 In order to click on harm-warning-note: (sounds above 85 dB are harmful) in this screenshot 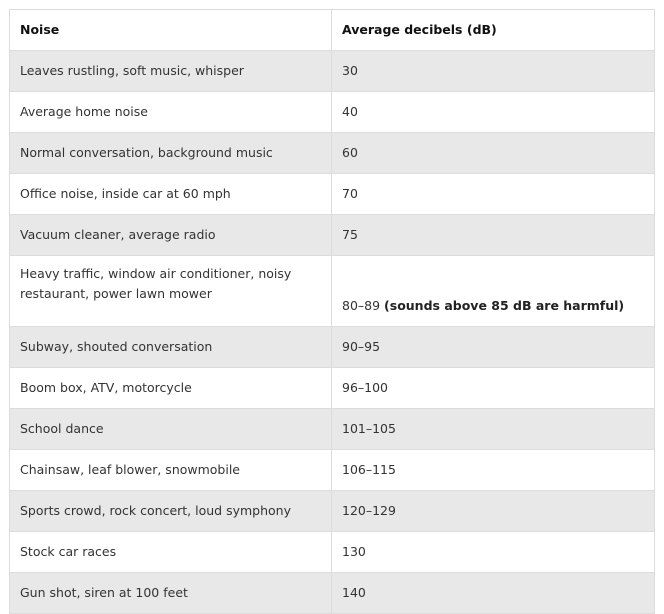, I will do `click(504, 305)`.